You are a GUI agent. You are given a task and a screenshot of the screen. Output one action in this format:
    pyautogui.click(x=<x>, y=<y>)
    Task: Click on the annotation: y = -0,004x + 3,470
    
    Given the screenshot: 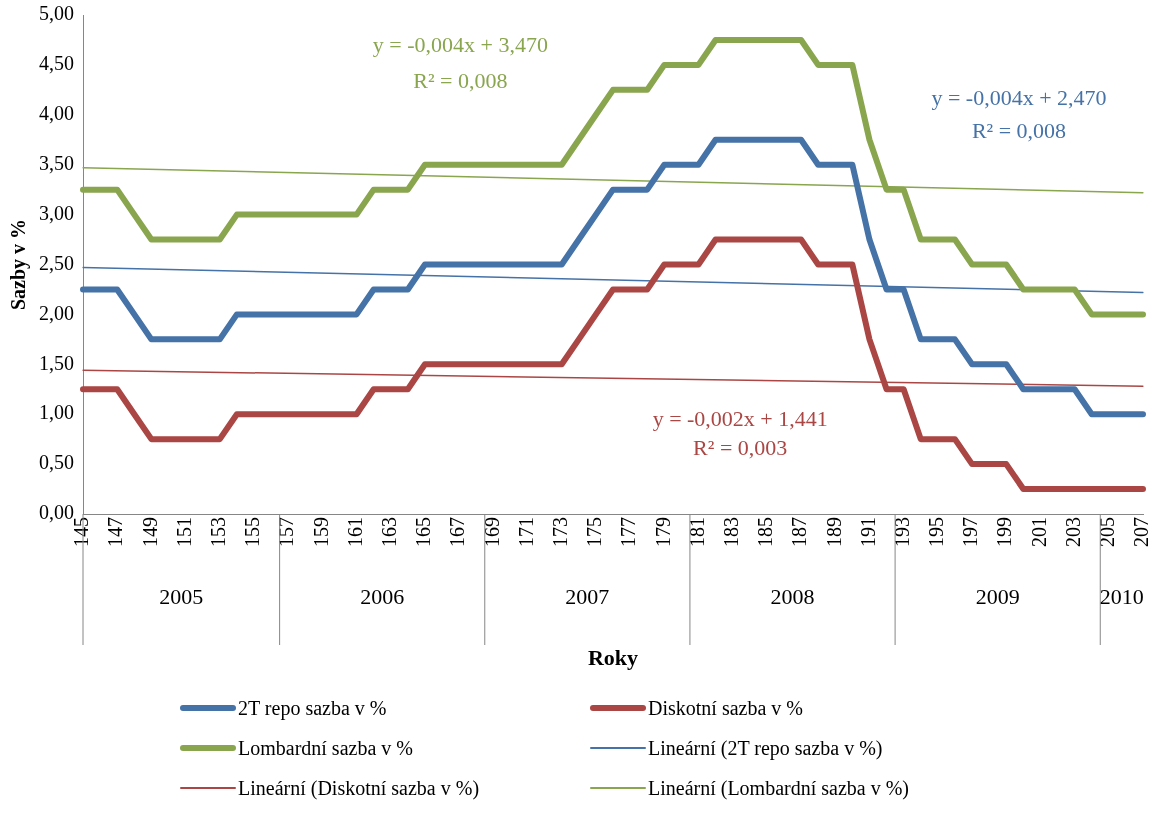 What is the action you would take?
    pyautogui.click(x=460, y=45)
    